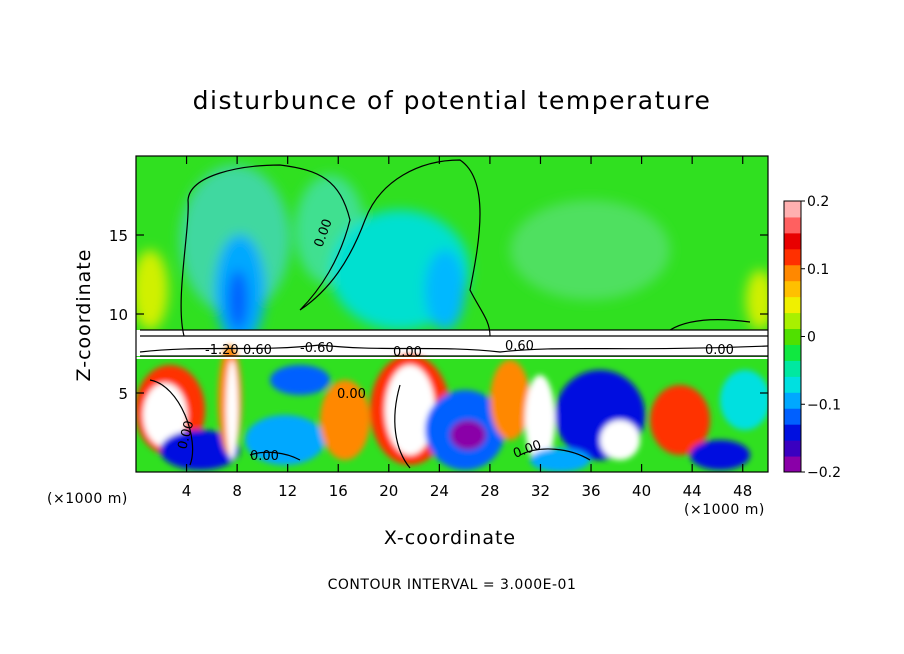 This screenshot has width=904, height=654. What do you see at coordinates (317, 348) in the screenshot?
I see `contour-label: -0.60` at bounding box center [317, 348].